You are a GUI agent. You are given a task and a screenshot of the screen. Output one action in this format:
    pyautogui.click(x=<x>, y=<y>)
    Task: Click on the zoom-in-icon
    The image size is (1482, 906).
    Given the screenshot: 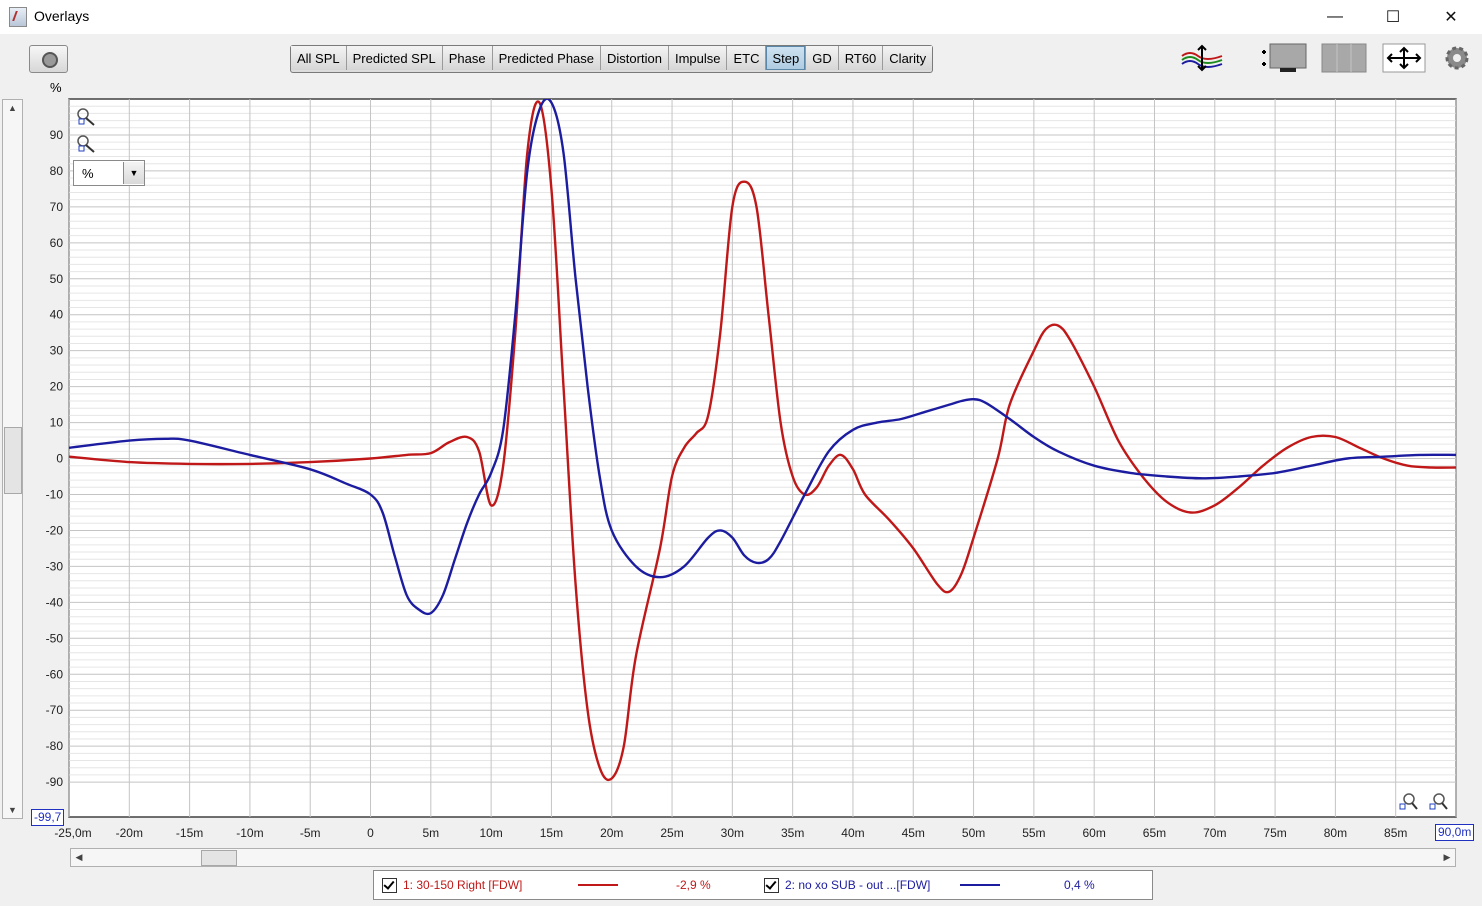 What is the action you would take?
    pyautogui.click(x=86, y=116)
    